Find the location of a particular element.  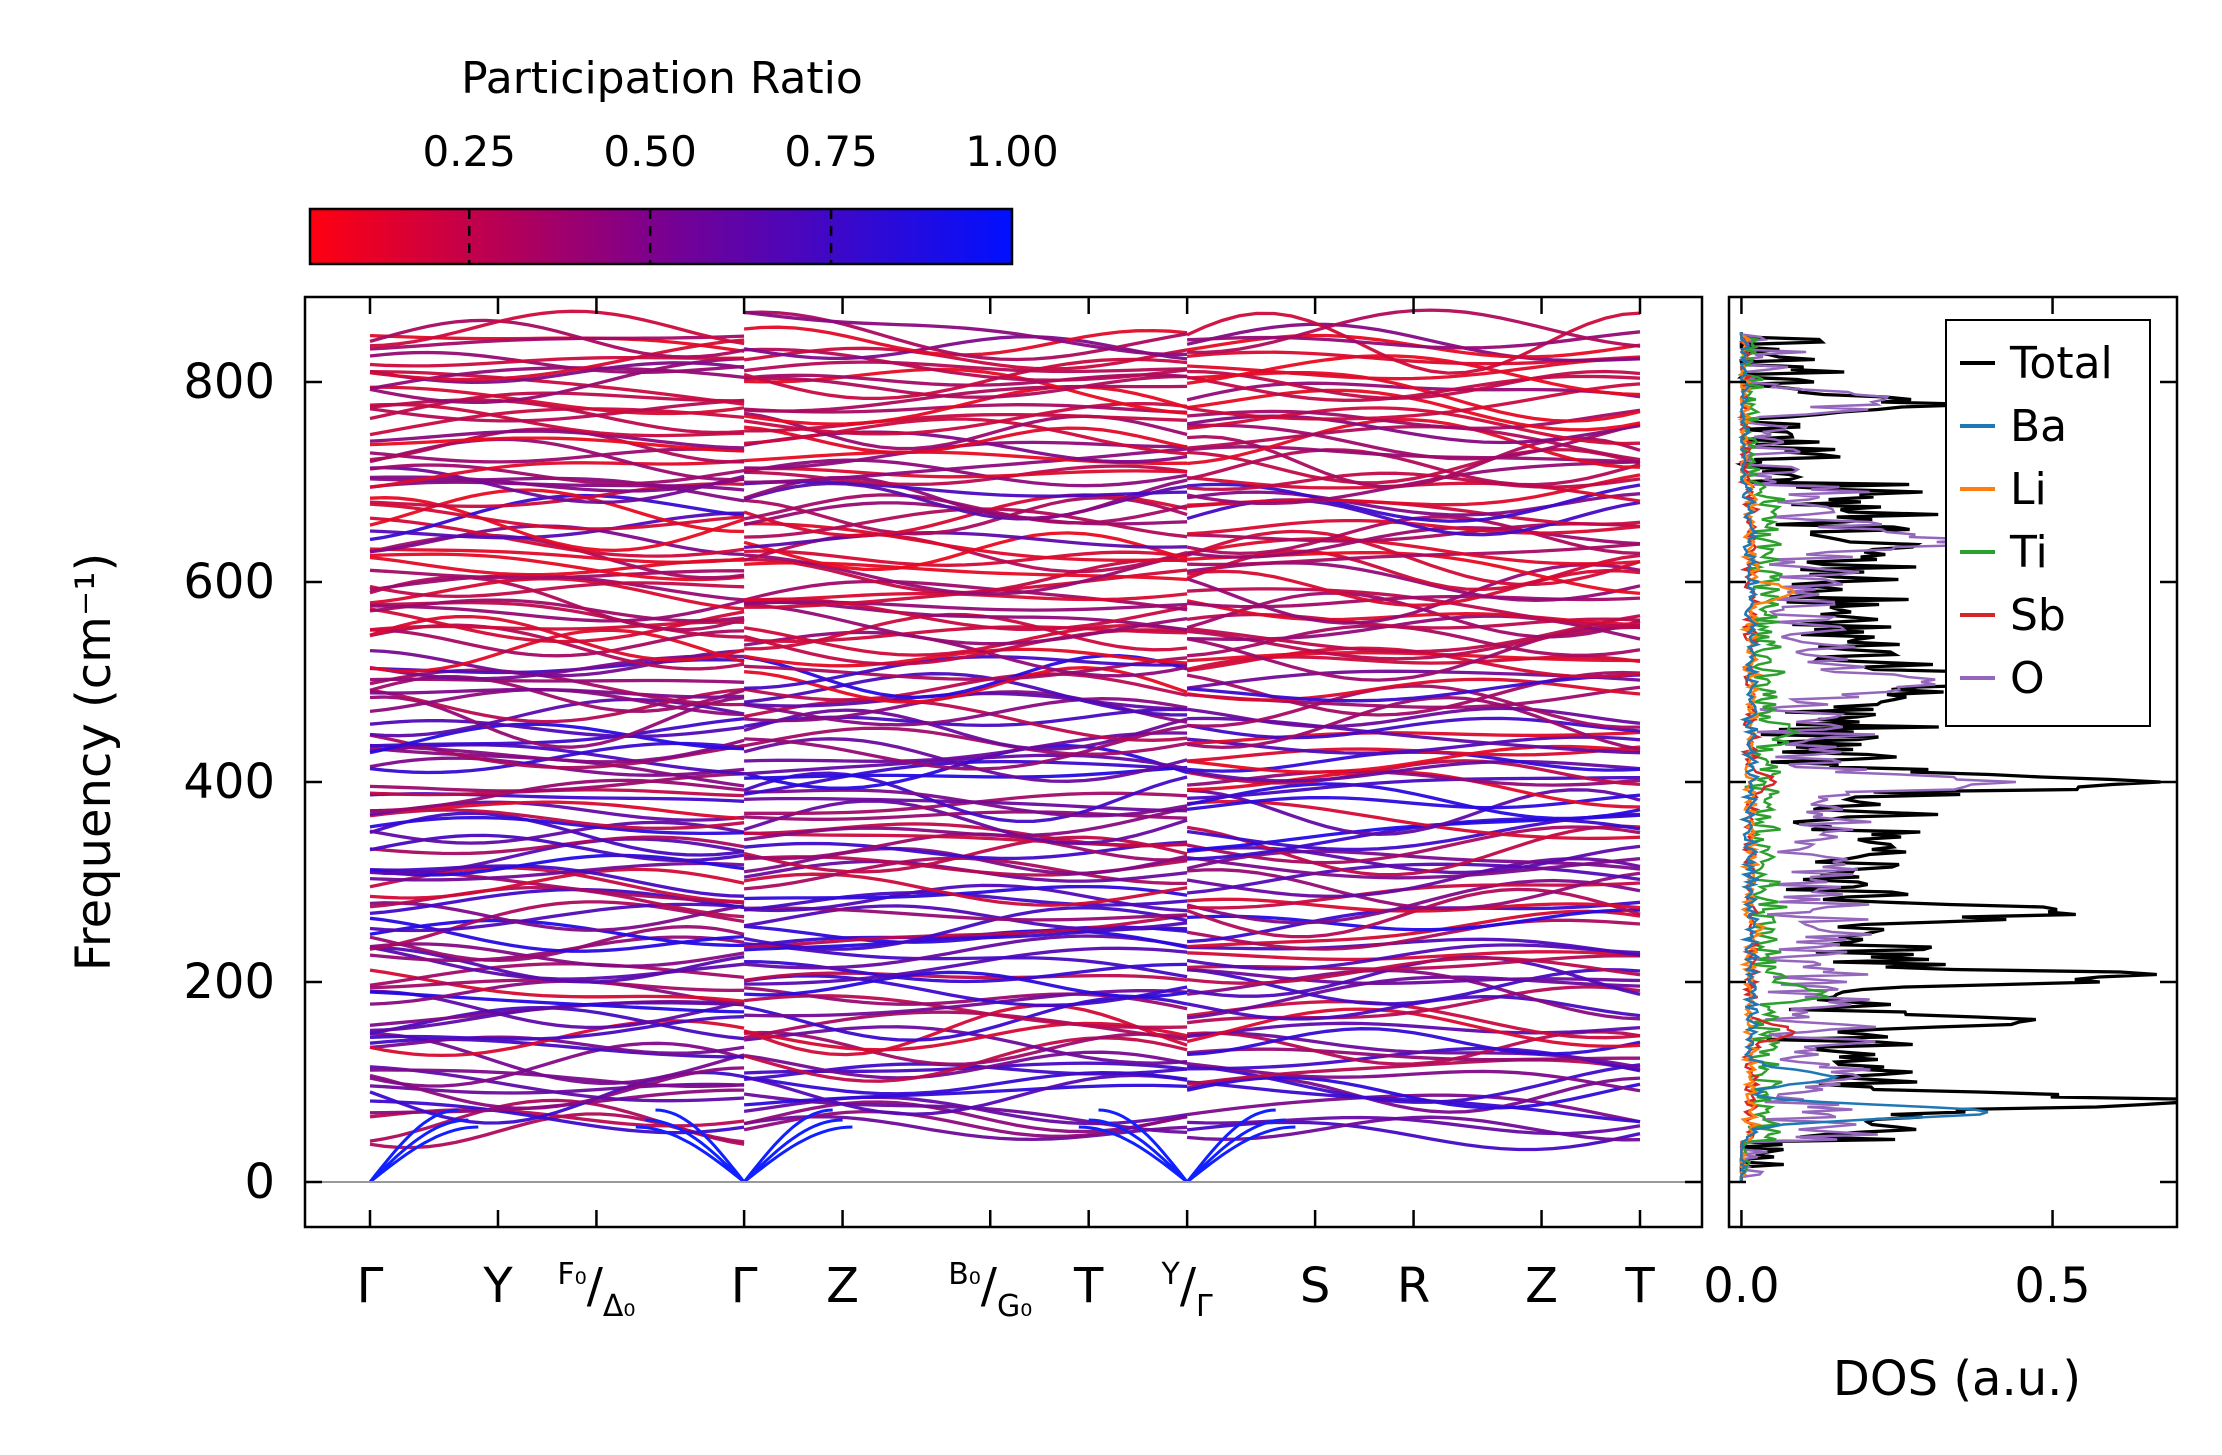

dos-axis-ticks: 0.0 0.5 is located at coordinates (1940, 805).